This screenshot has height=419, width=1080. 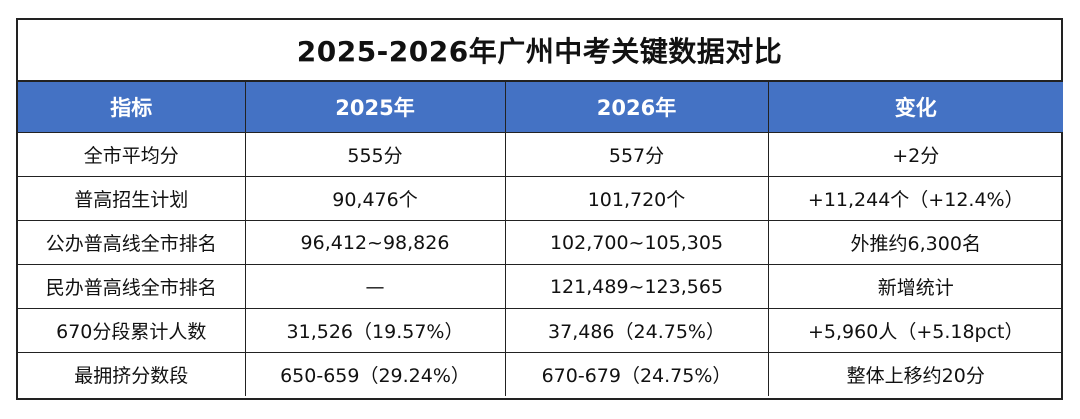 I want to click on cell-change: 新增统计, so click(x=915, y=286).